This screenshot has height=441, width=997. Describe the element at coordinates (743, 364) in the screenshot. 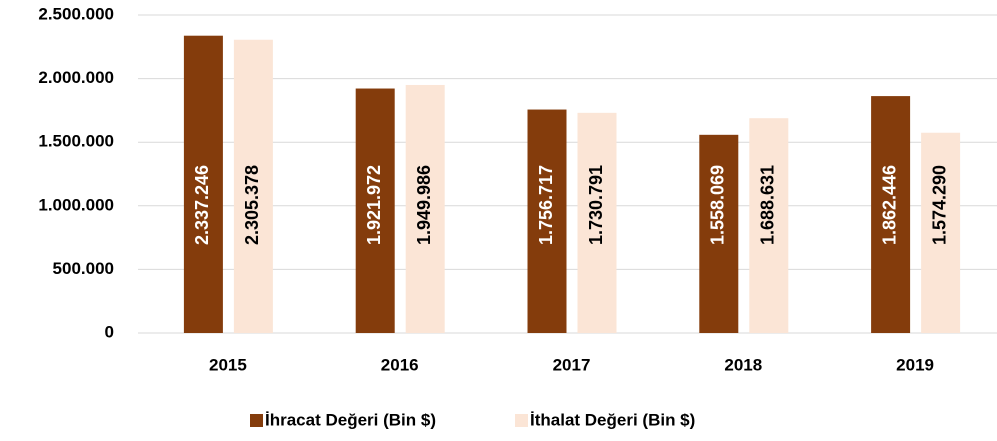

I see `x-tick-label: 2018` at that location.